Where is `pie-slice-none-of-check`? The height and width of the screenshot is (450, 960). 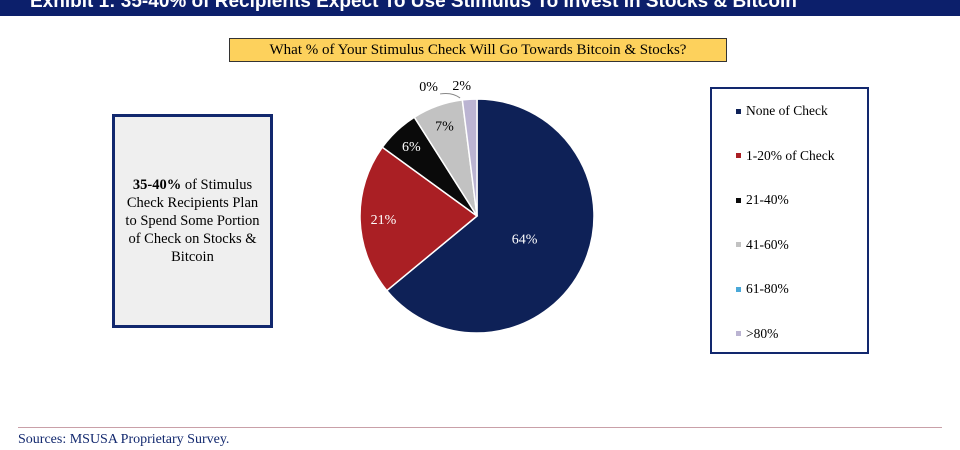 pie-slice-none-of-check is located at coordinates (490, 216).